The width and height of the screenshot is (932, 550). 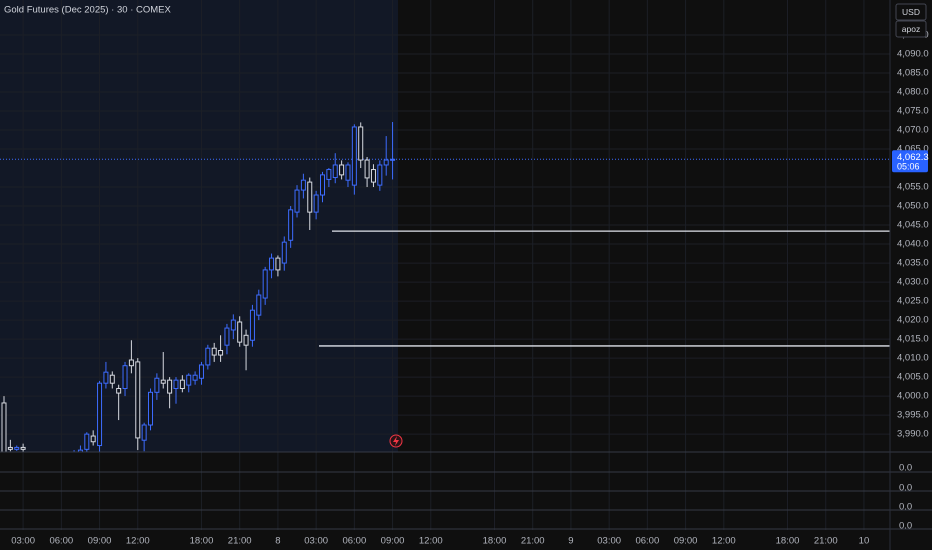 I want to click on current-price-tag, so click(x=910, y=161).